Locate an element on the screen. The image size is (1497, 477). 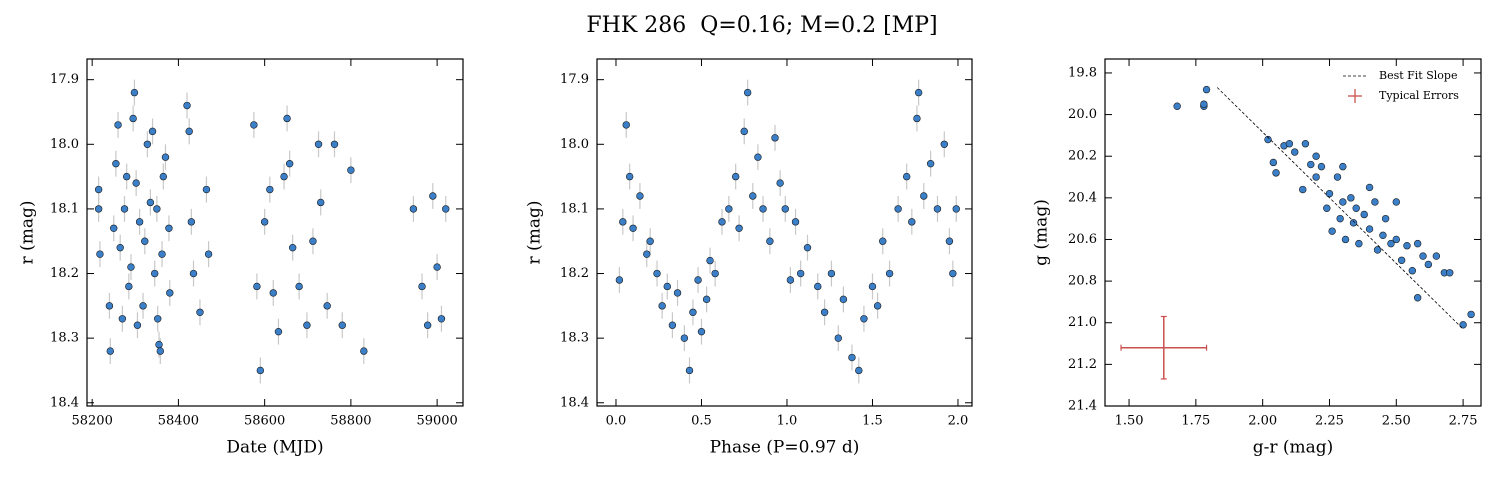
x-tick-label: 2.50 is located at coordinates (1396, 421).